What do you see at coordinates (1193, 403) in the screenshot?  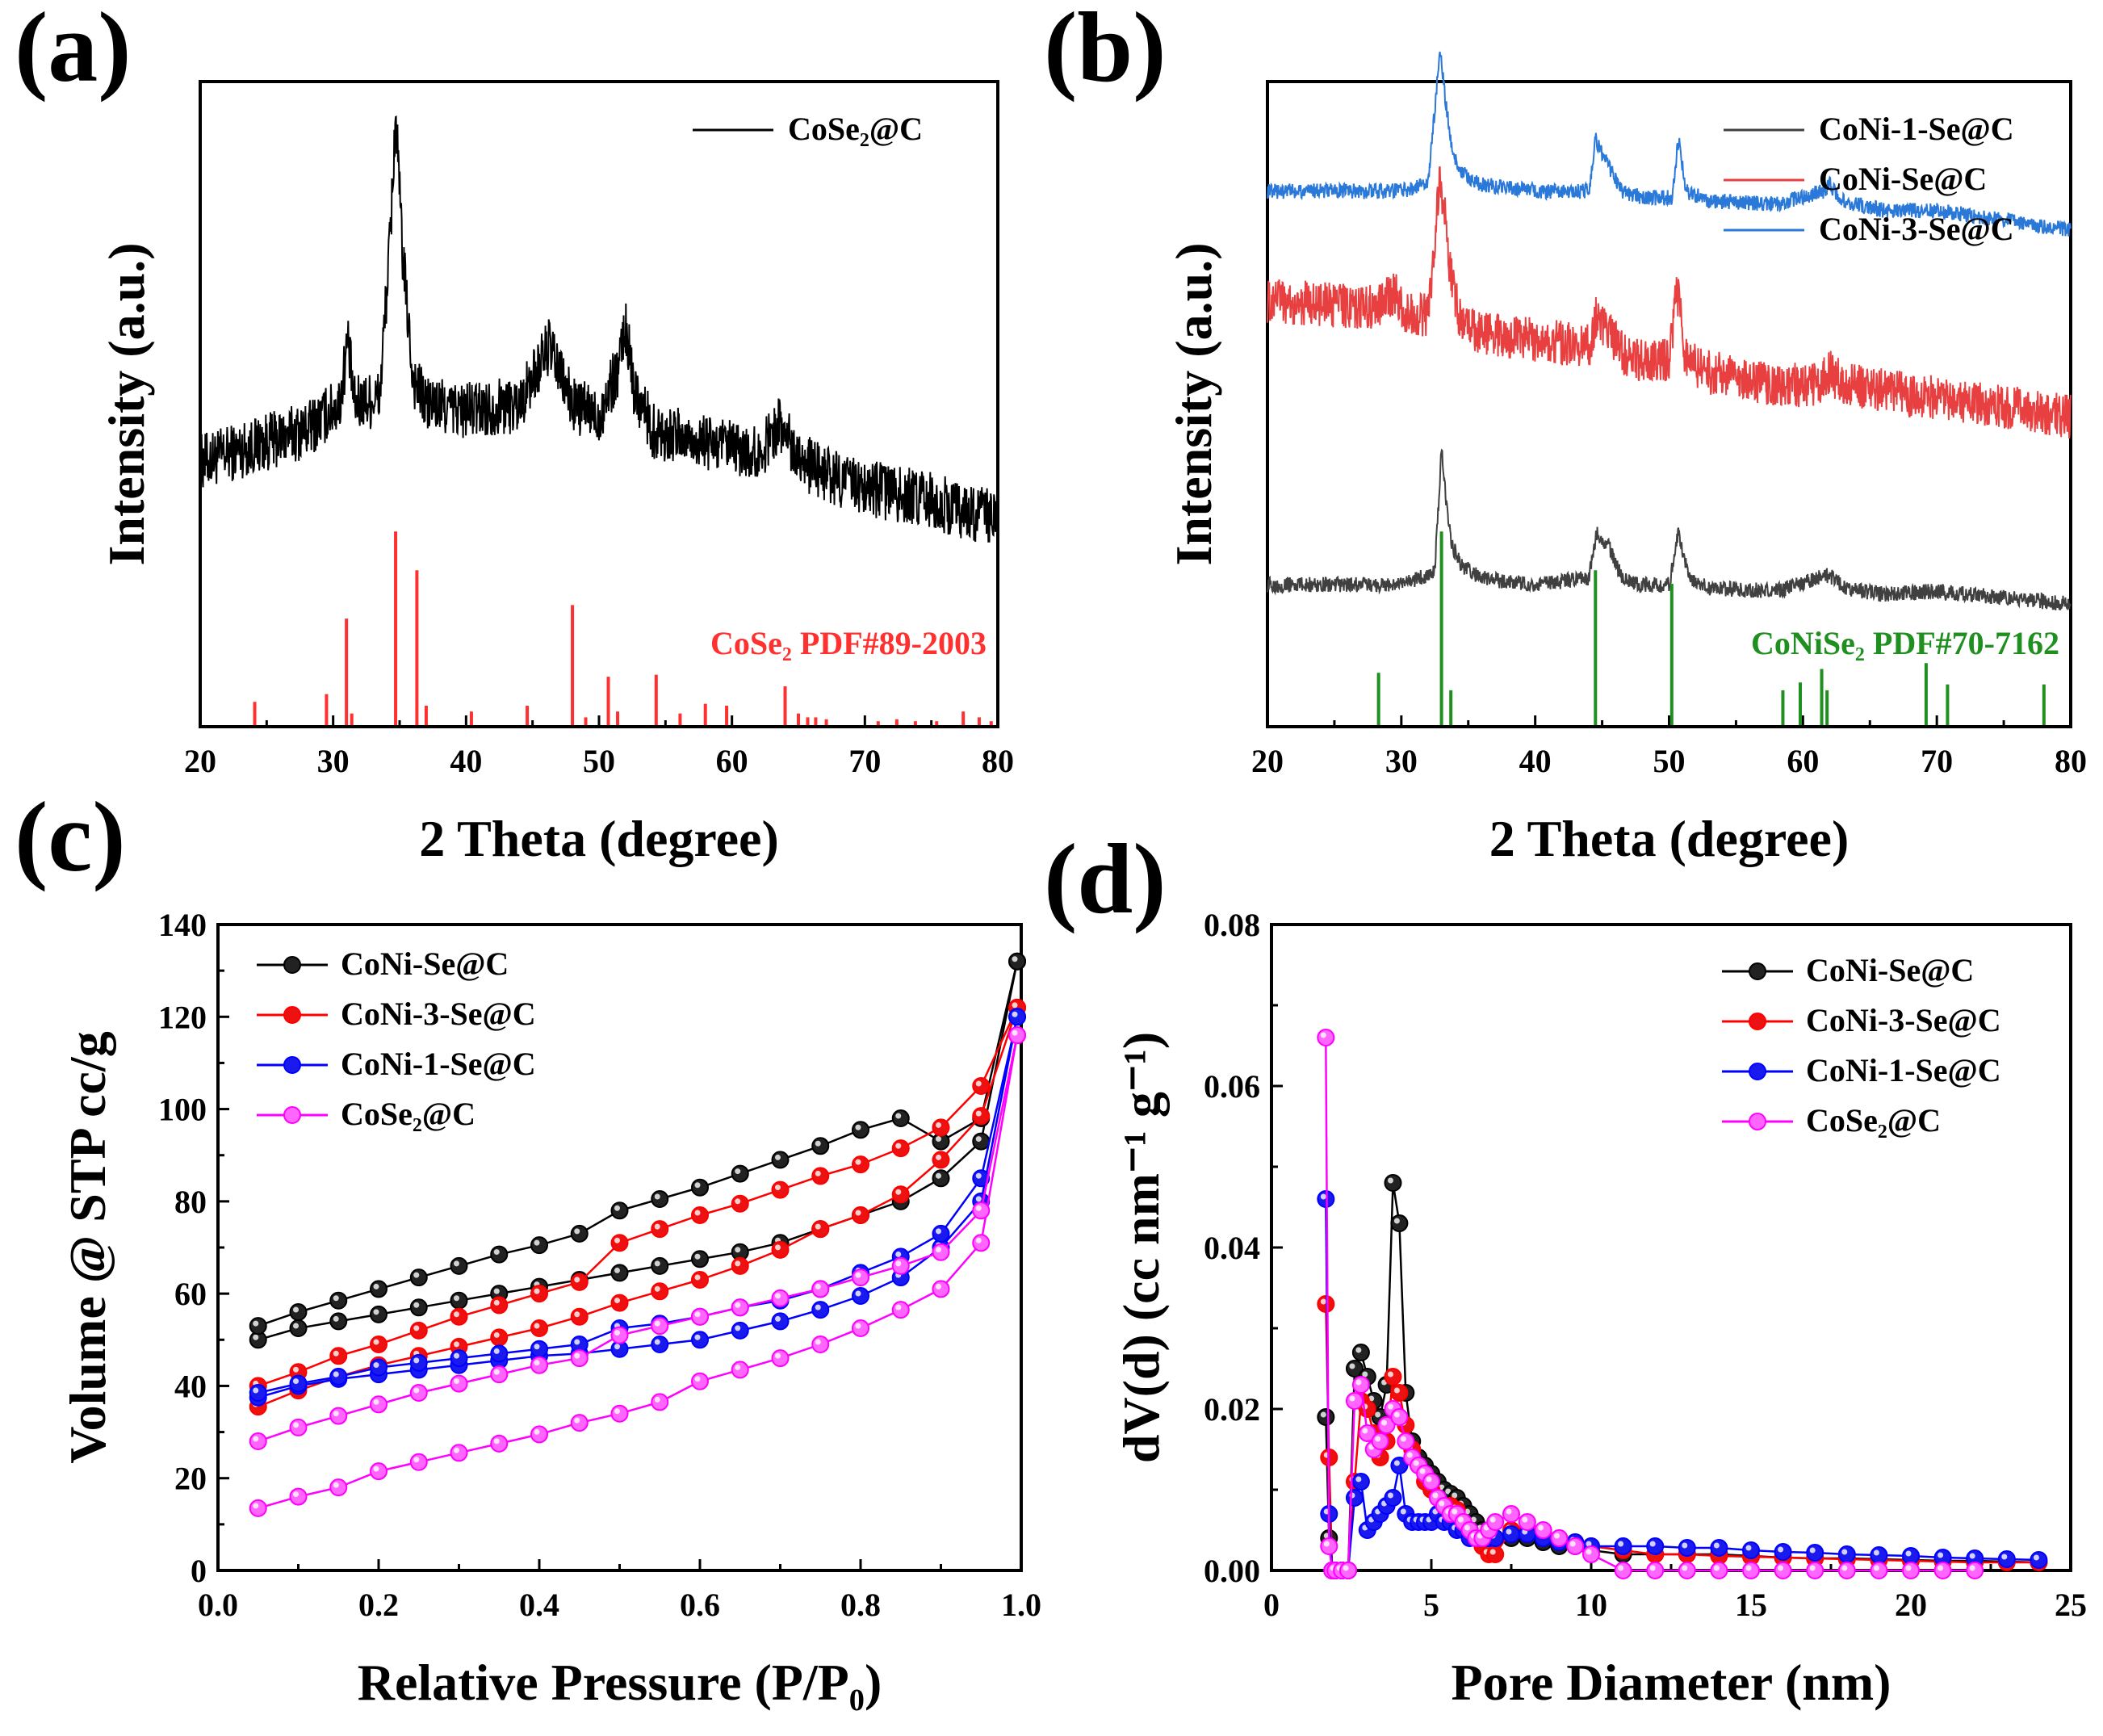 I see `y-axis-title: Intensity (a.u.)` at bounding box center [1193, 403].